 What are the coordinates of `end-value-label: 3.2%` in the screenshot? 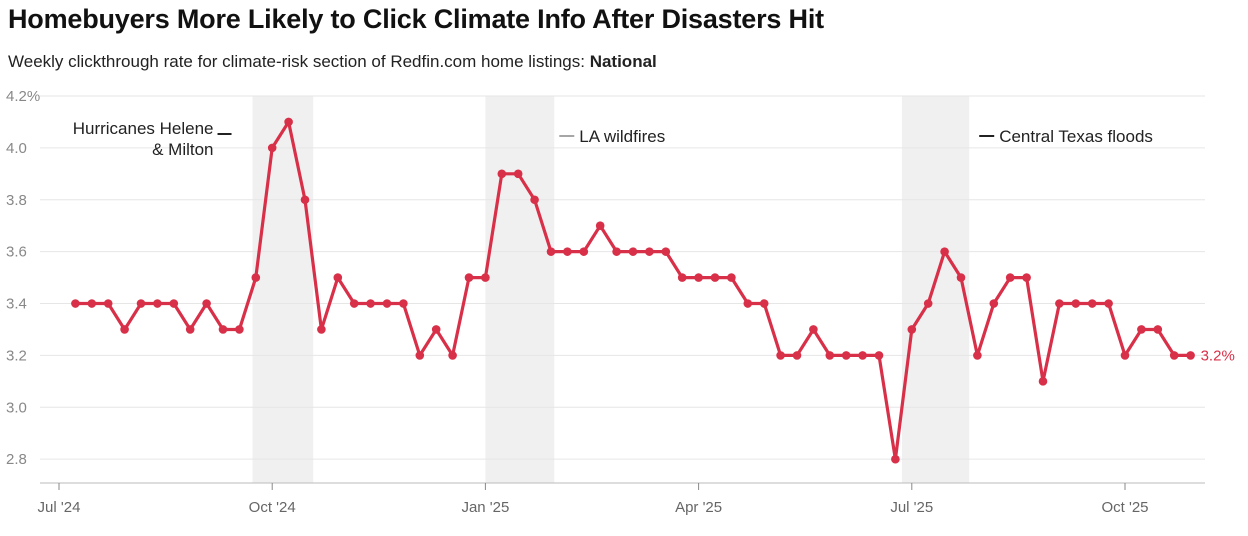 It's located at (1218, 355).